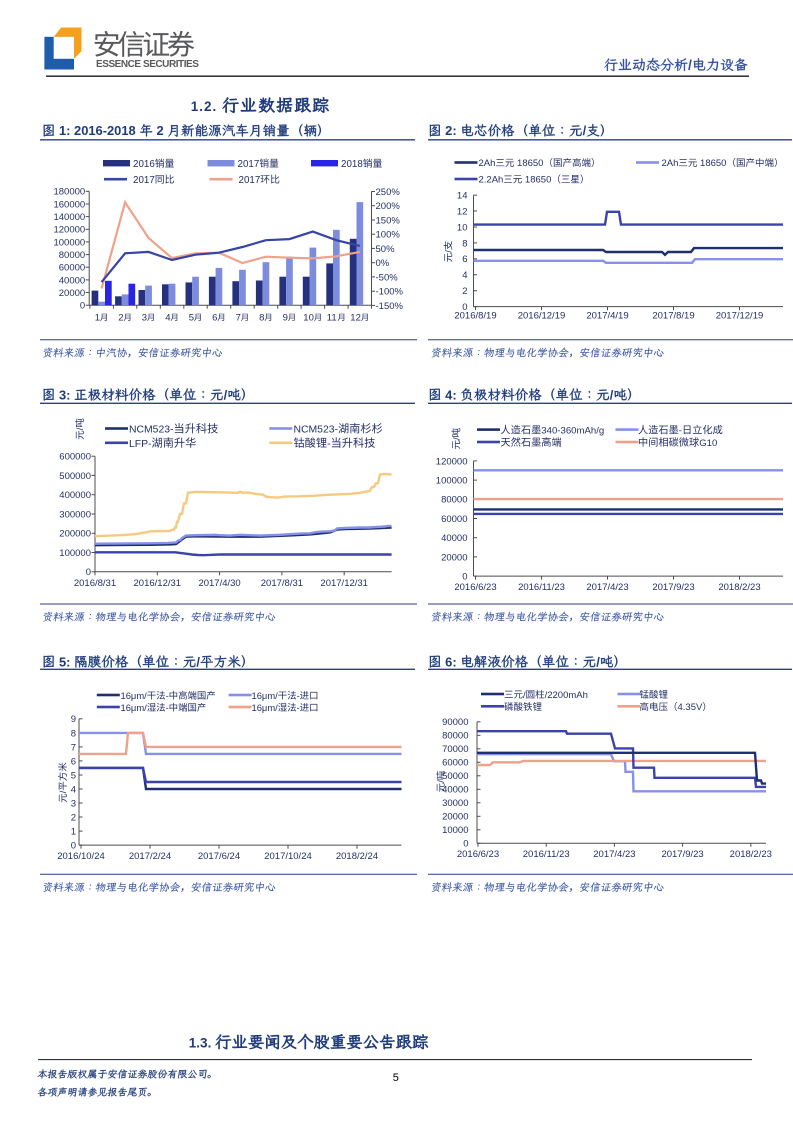 The image size is (793, 1122). Describe the element at coordinates (75, 495) in the screenshot. I see `svg-text: 400000` at that location.